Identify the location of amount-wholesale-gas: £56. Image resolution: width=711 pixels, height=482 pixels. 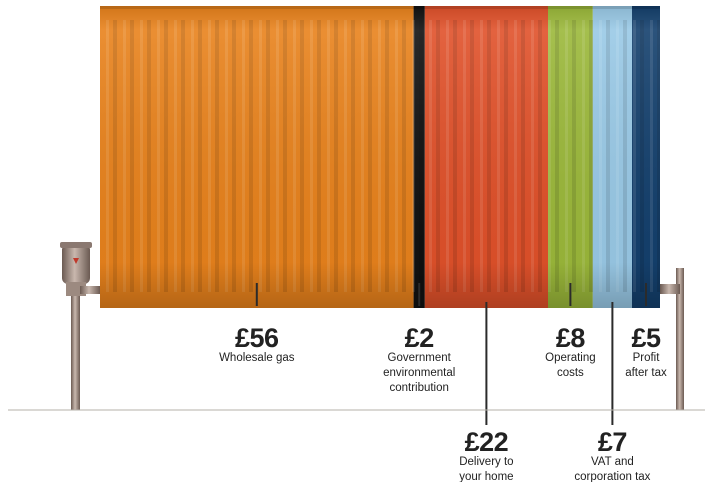
(257, 338).